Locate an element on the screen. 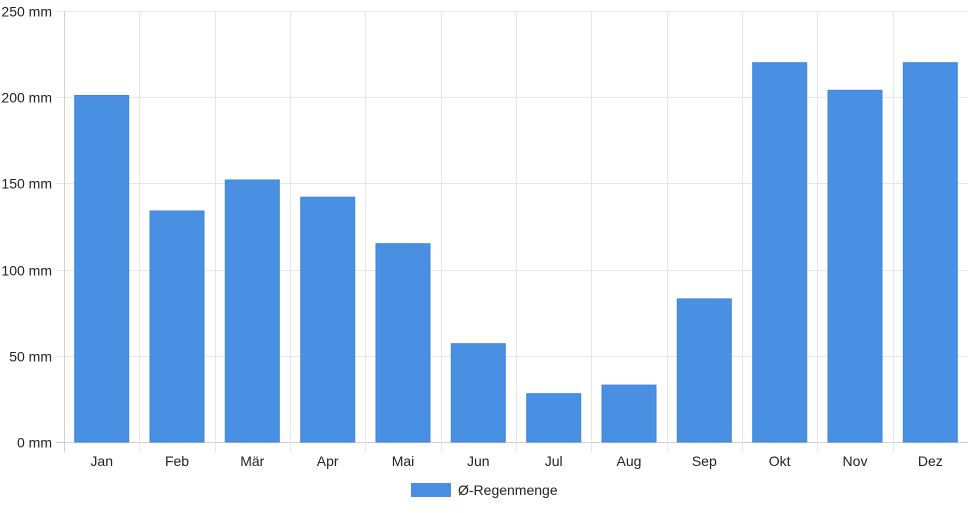  bar-nov is located at coordinates (855, 266).